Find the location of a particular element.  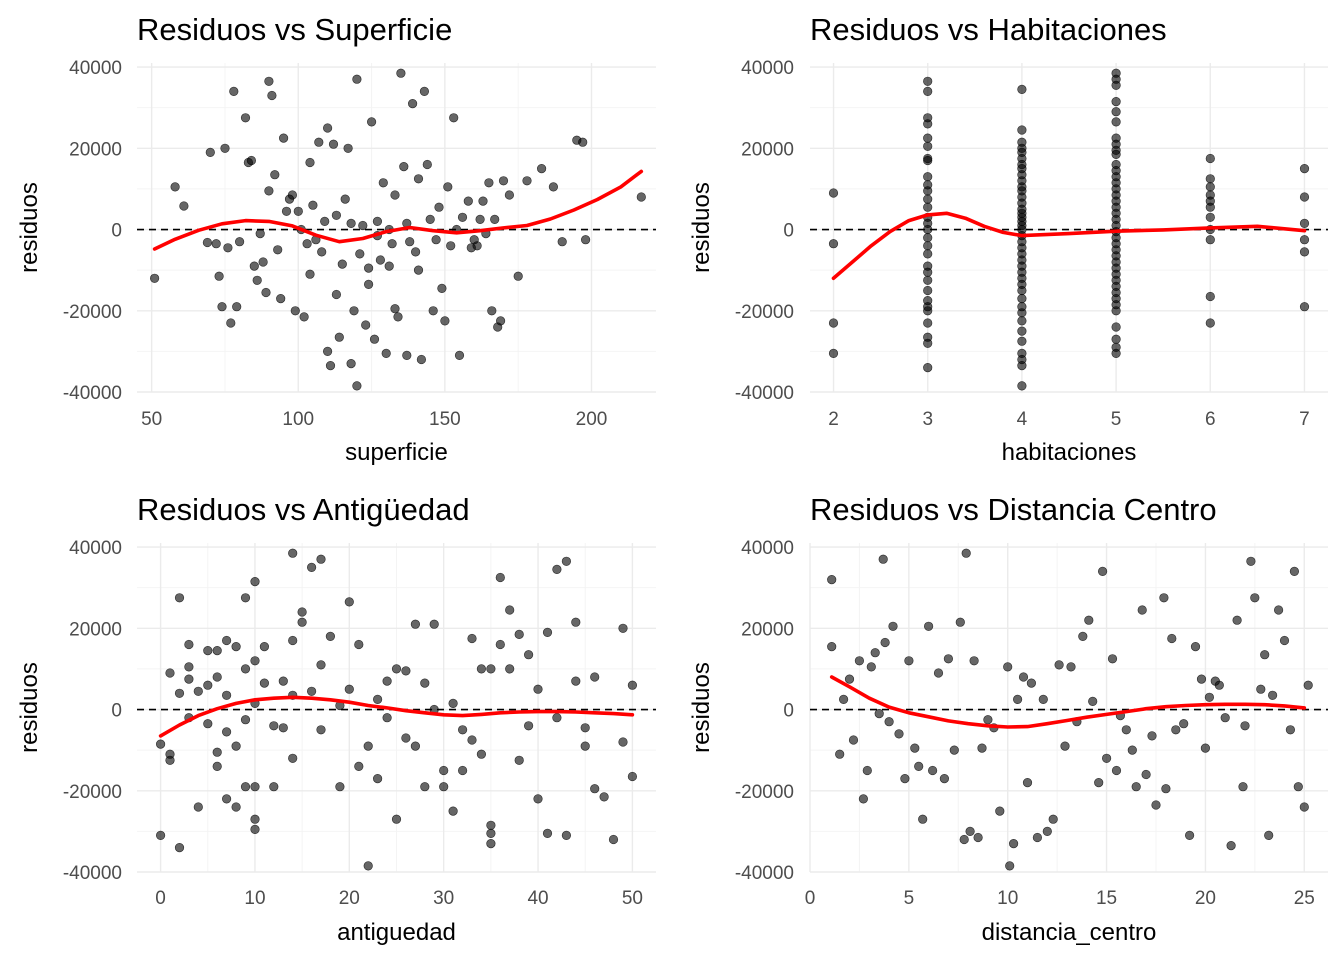

x-tick-label: 6 is located at coordinates (1210, 419).